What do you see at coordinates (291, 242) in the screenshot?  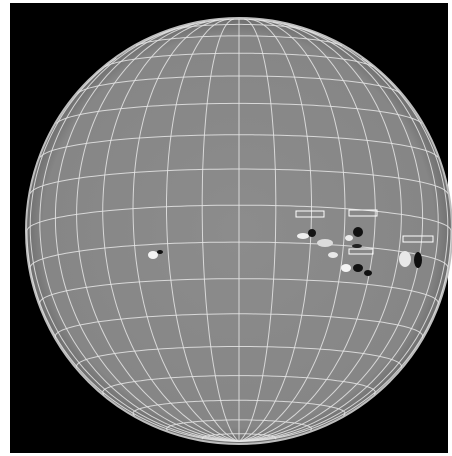 I see `active-regions` at bounding box center [291, 242].